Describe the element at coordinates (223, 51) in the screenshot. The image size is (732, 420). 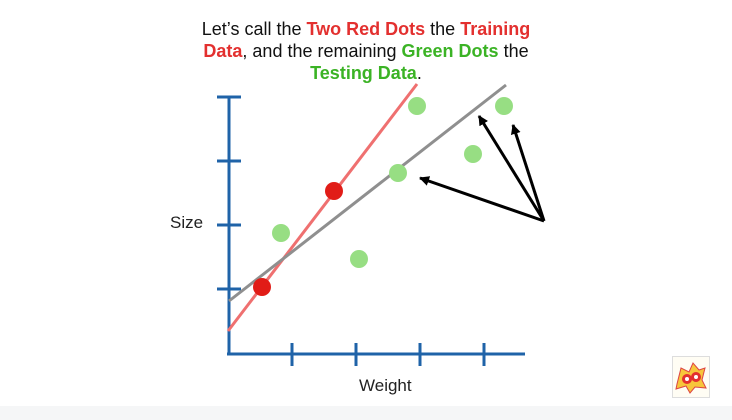
I see `caption-highlight-red: Data` at that location.